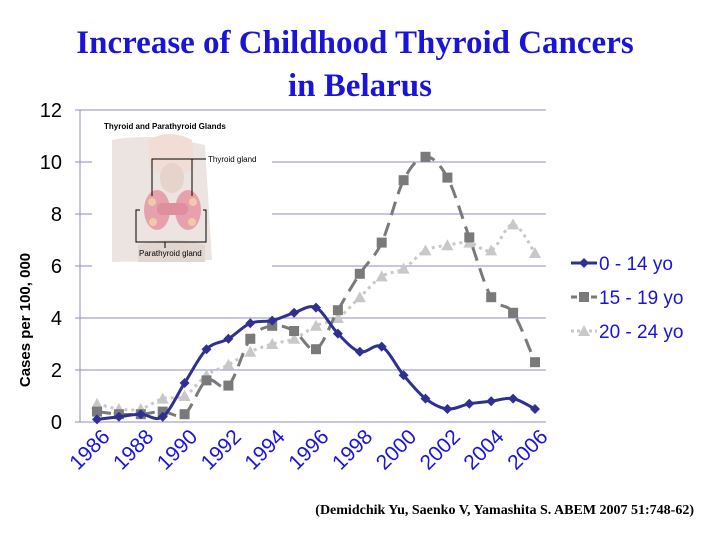 This screenshot has height=536, width=710. Describe the element at coordinates (294, 331) in the screenshot. I see `data-point-15-19-1995` at that location.